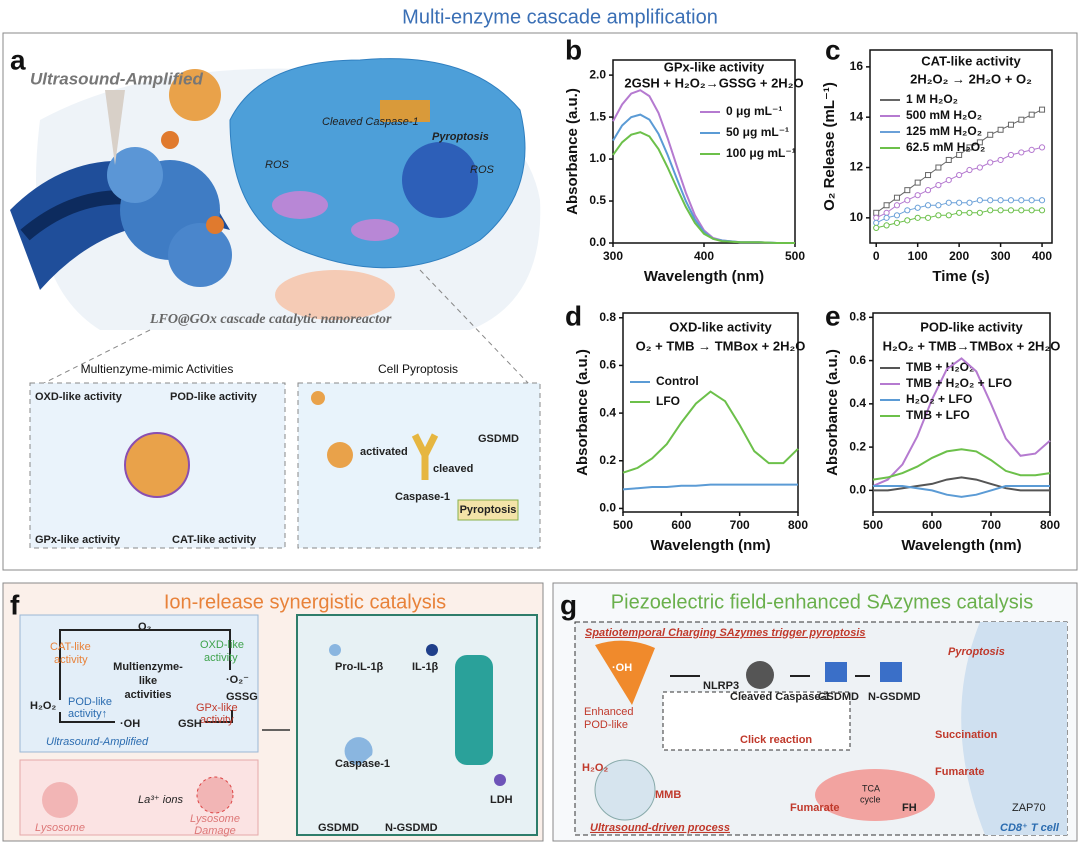 The image size is (1080, 844). I want to click on cycle-arrows, so click(146, 676).